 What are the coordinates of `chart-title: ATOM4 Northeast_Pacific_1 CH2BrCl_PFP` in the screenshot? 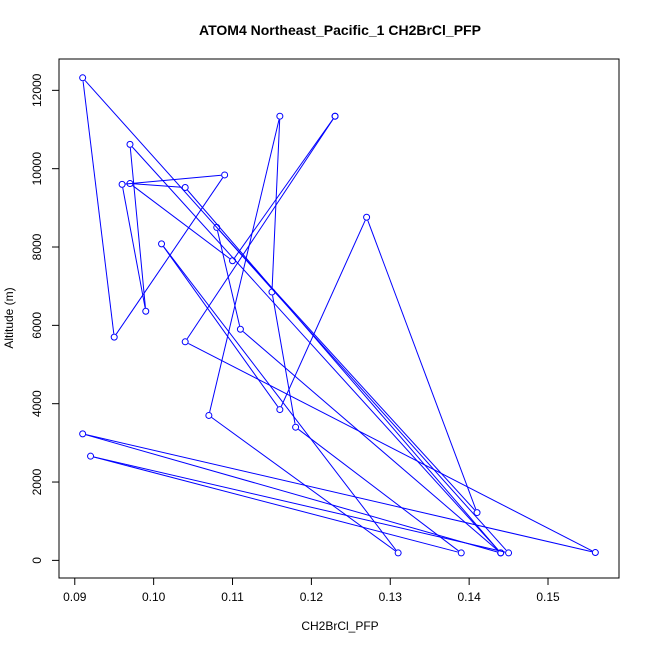 It's located at (340, 30).